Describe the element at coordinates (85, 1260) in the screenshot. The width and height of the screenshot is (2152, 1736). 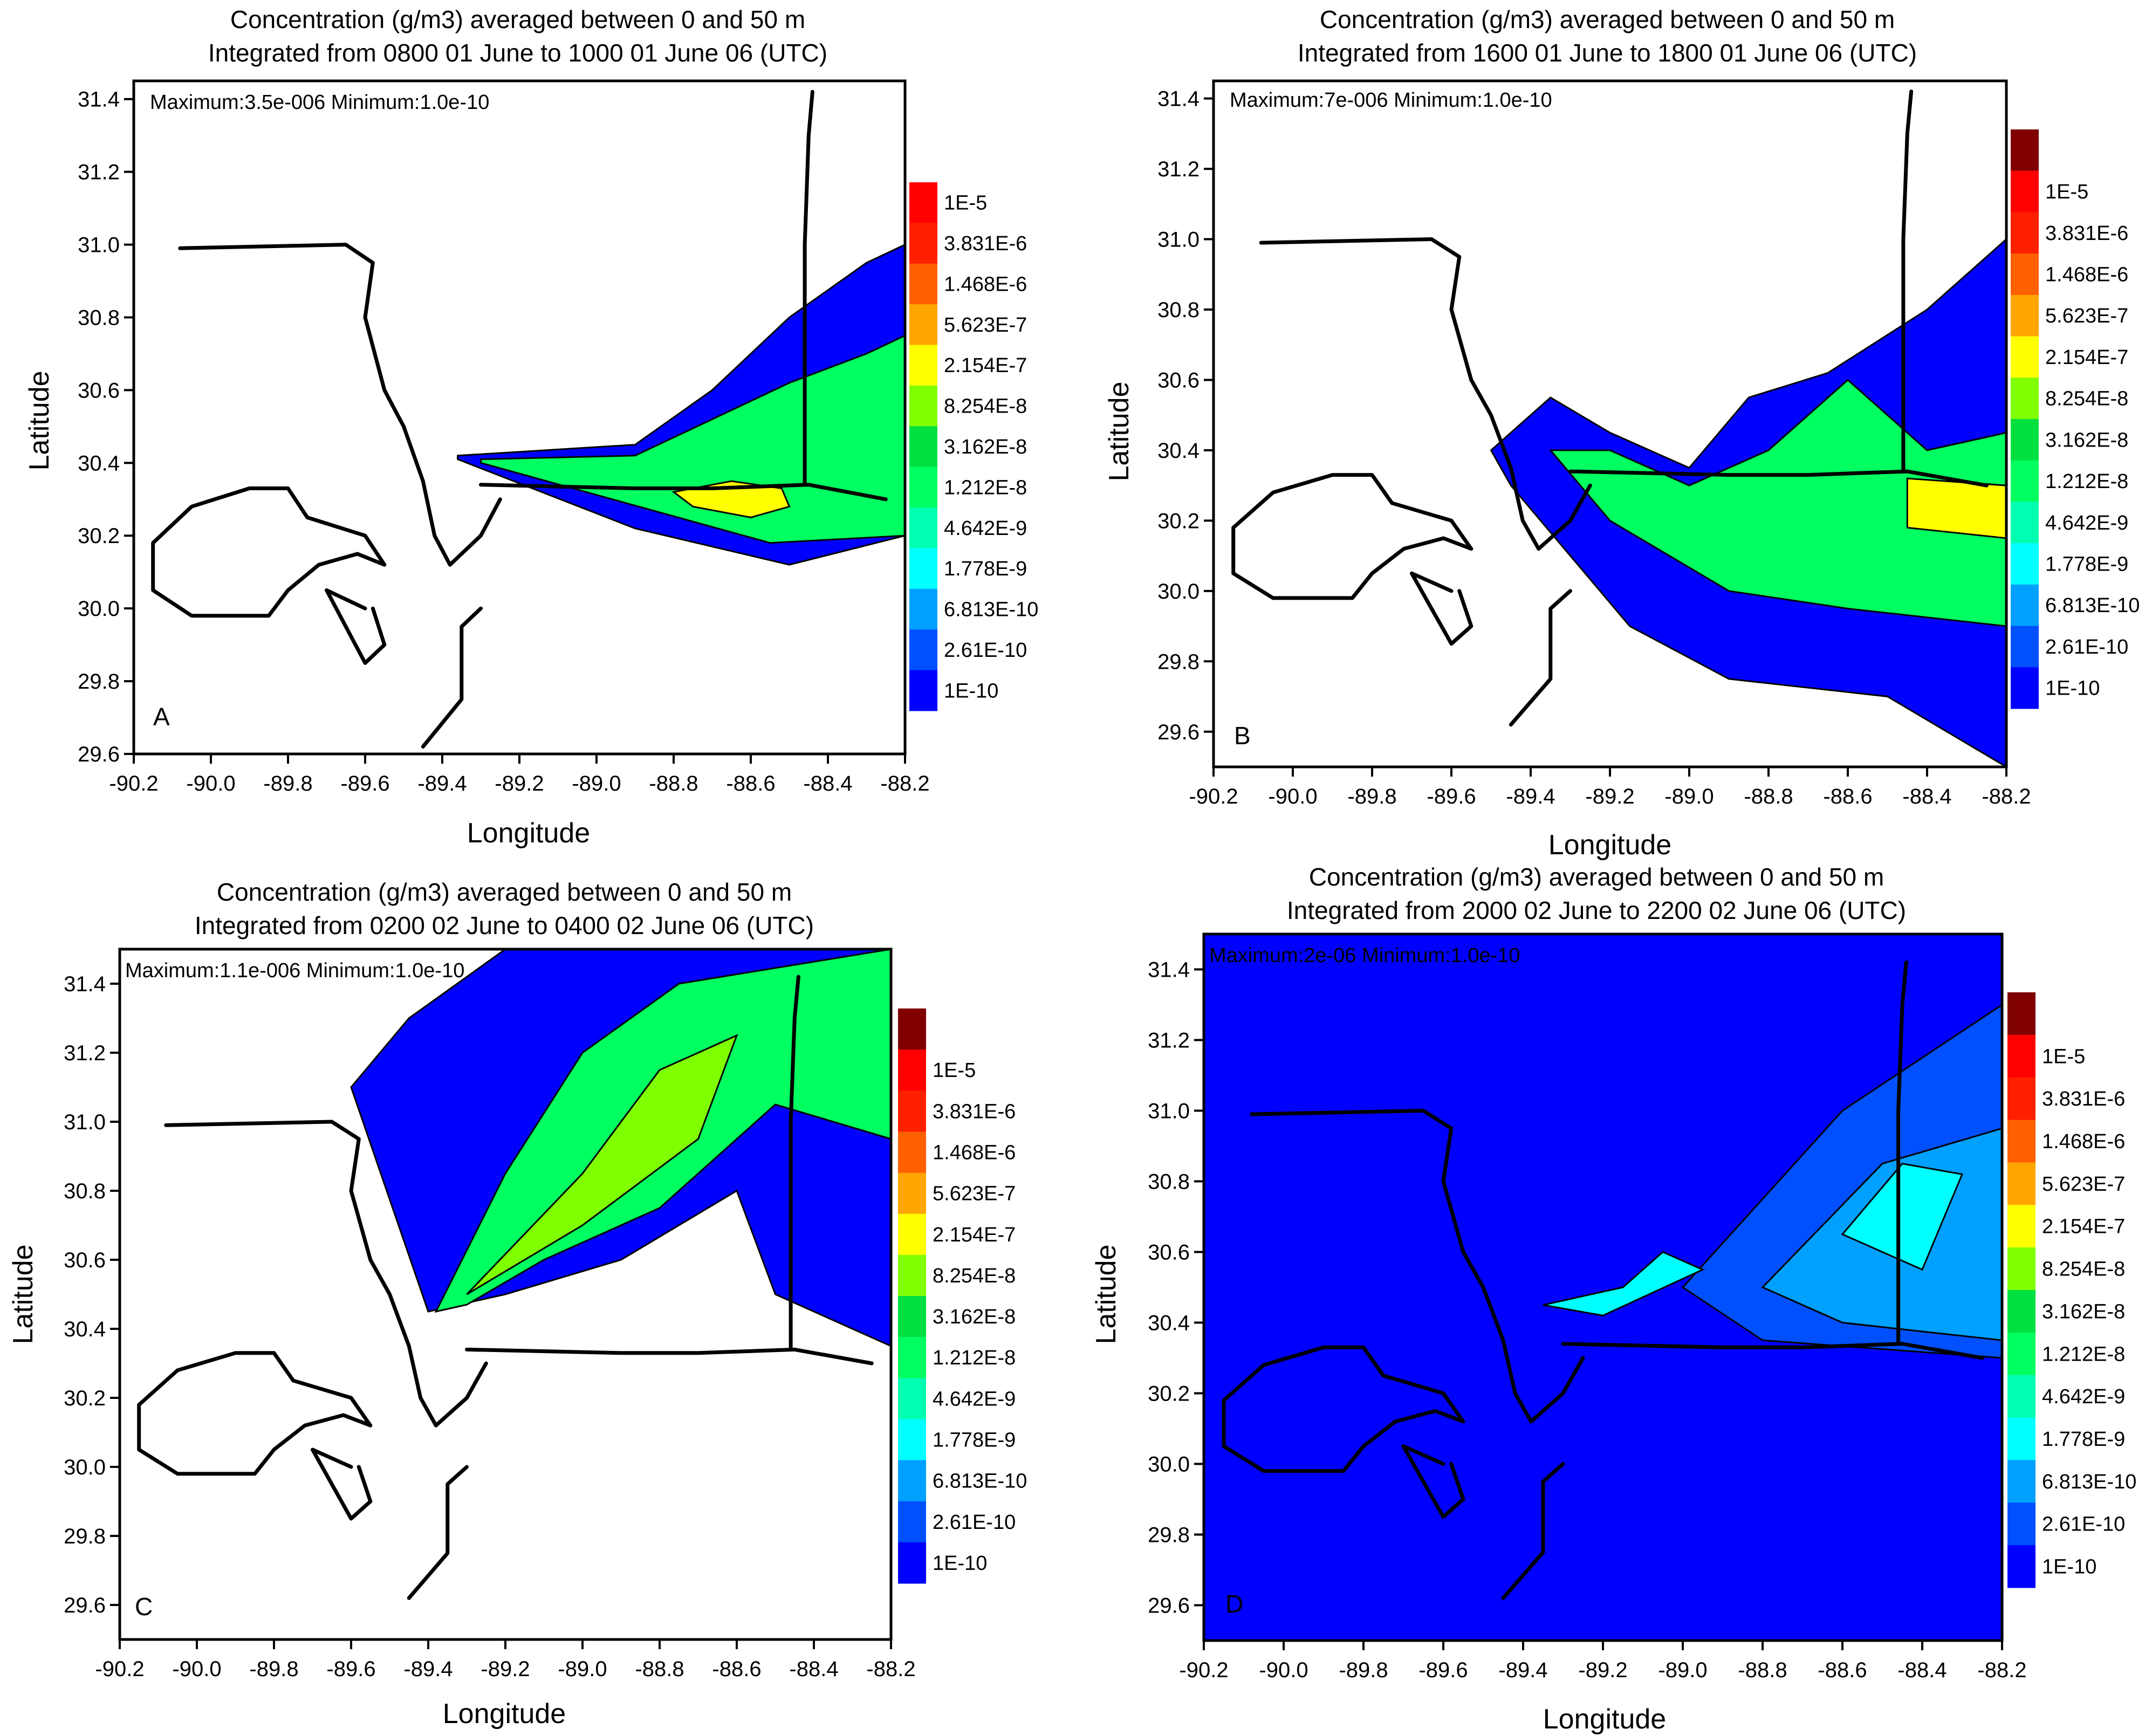
I see `y-tick-label-5: 30.6` at that location.